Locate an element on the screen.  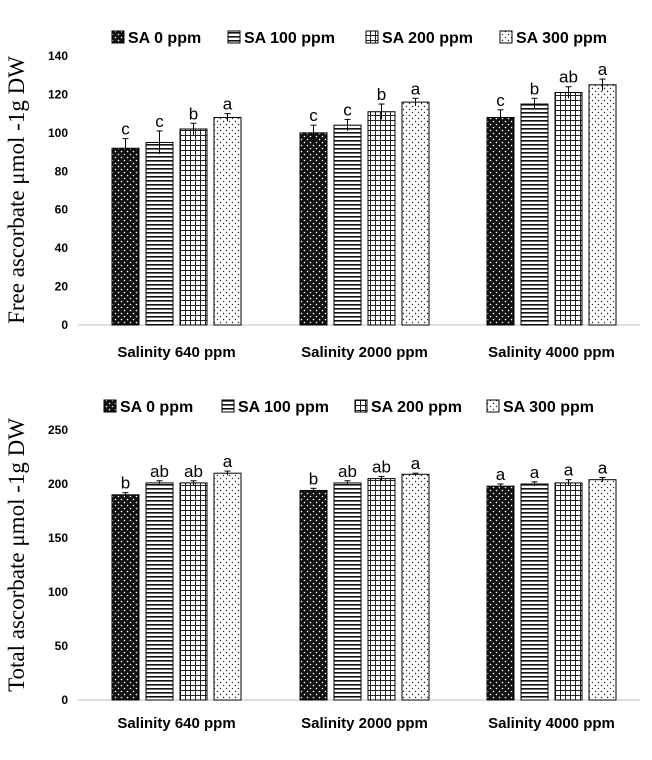
free-sig-letter-s3-c0: a is located at coordinates (228, 104).